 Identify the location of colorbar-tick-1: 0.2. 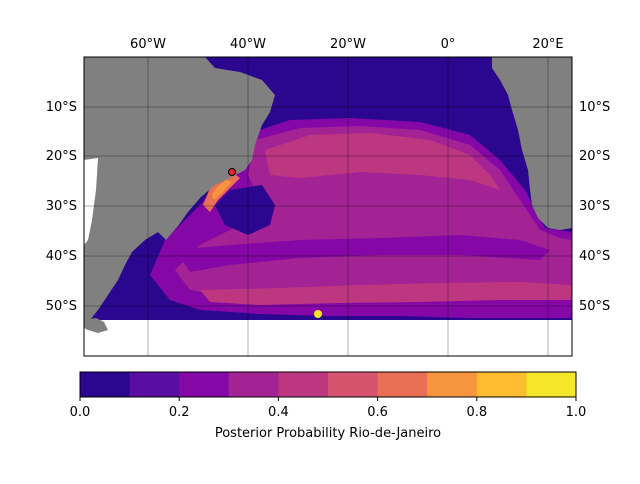
(179, 412).